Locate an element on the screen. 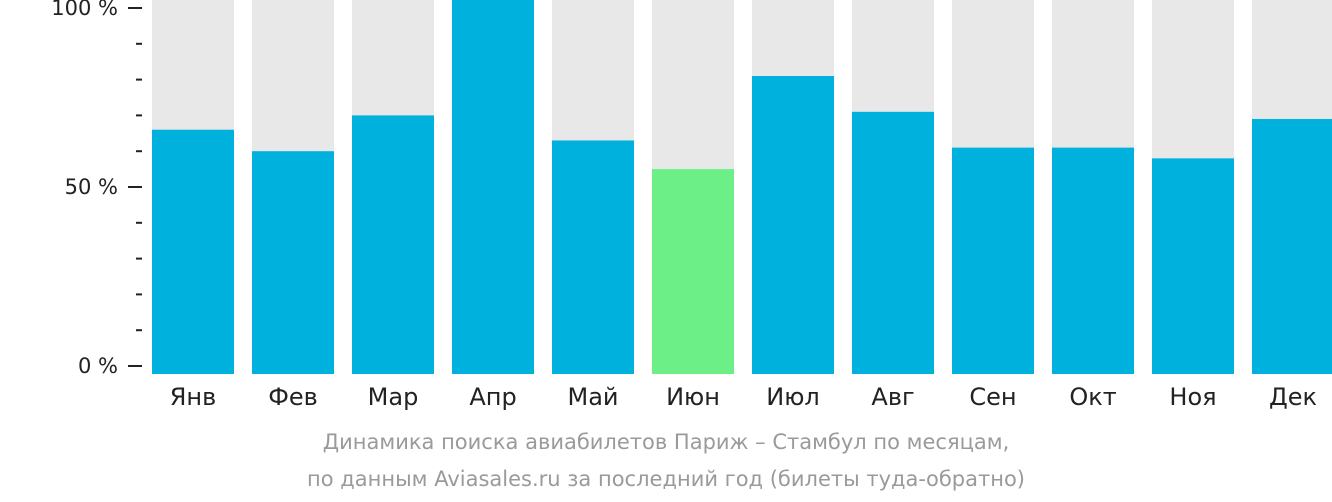  x-tick-label: Май is located at coordinates (592, 397).